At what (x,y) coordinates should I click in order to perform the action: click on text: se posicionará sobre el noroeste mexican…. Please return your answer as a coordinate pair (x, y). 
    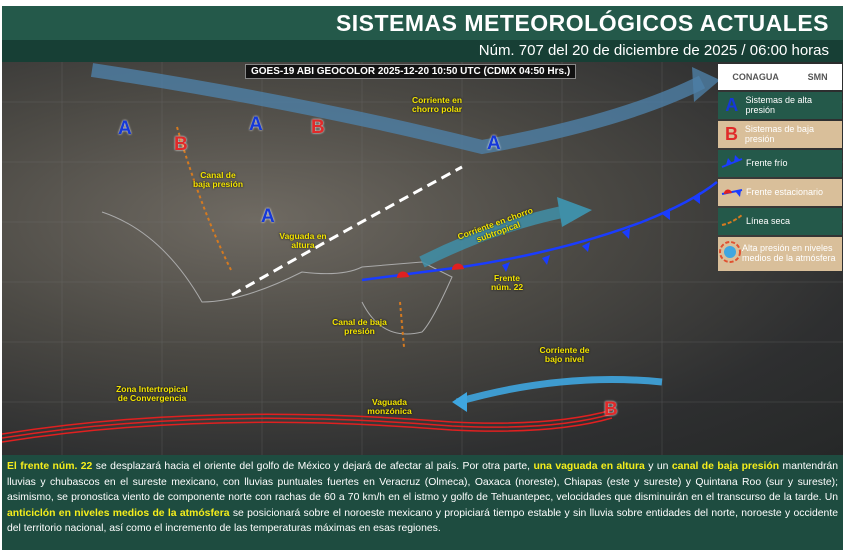
    Looking at the image, I should click on (422, 521).